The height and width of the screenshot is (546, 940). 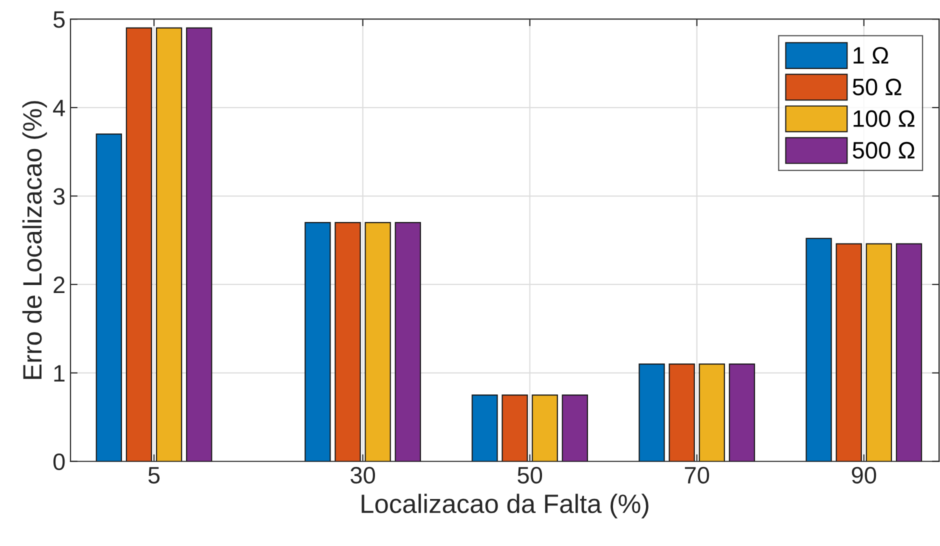 I want to click on y-axis-title: Erro de Localizacao (%), so click(x=34, y=240).